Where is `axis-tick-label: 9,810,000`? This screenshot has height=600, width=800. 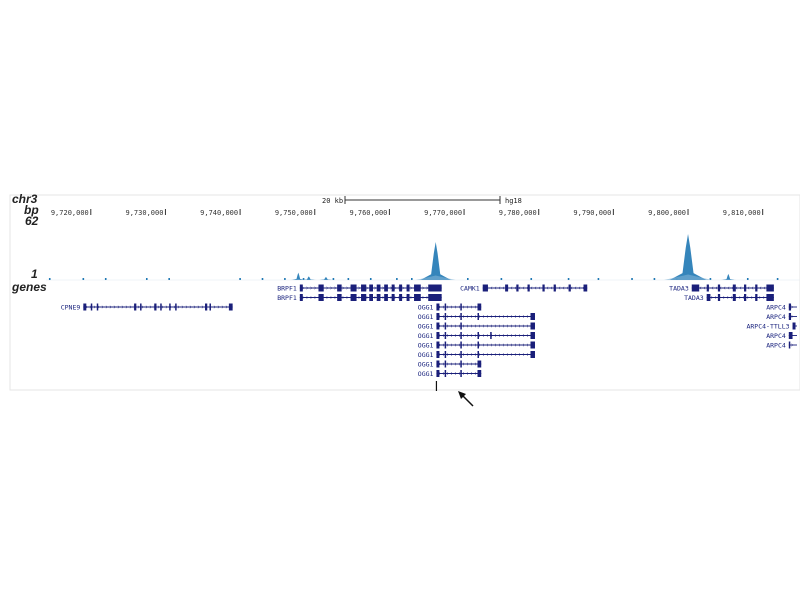
axis-tick-label: 9,810,000 is located at coordinates (742, 213).